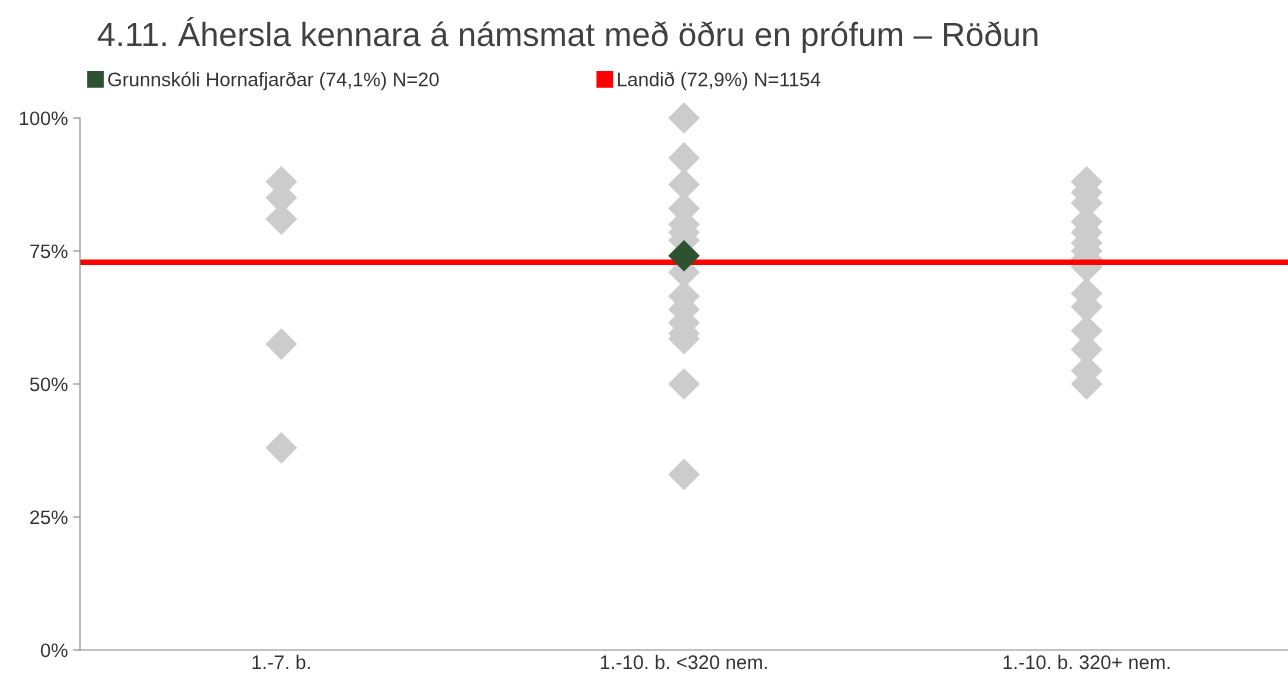 This screenshot has width=1288, height=679. What do you see at coordinates (273, 81) in the screenshot?
I see `legend-label: Grunnskóli Hornafjarðar (74,1%) N=20` at bounding box center [273, 81].